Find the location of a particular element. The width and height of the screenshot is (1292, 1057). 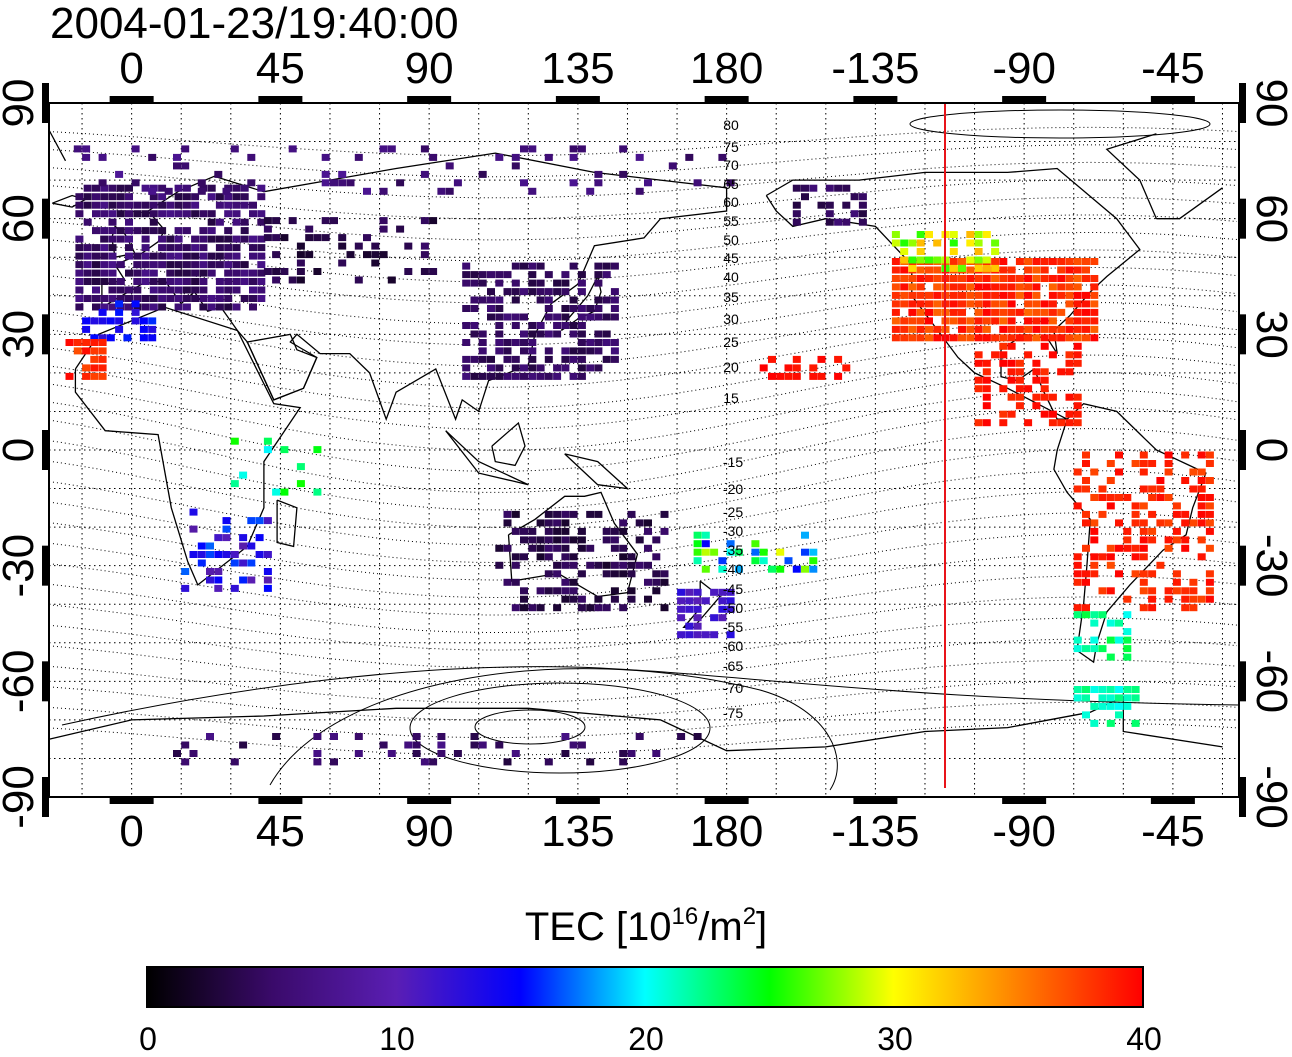

contour-label: -35 is located at coordinates (733, 550).